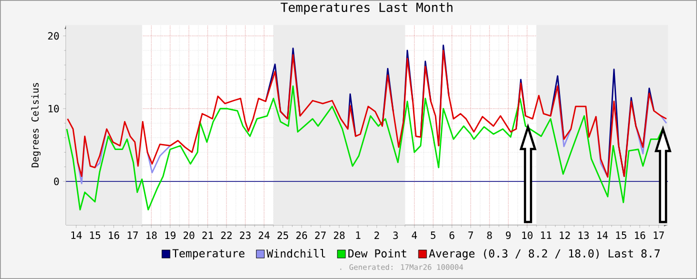  I want to click on x-tick-label: 23, so click(245, 236).